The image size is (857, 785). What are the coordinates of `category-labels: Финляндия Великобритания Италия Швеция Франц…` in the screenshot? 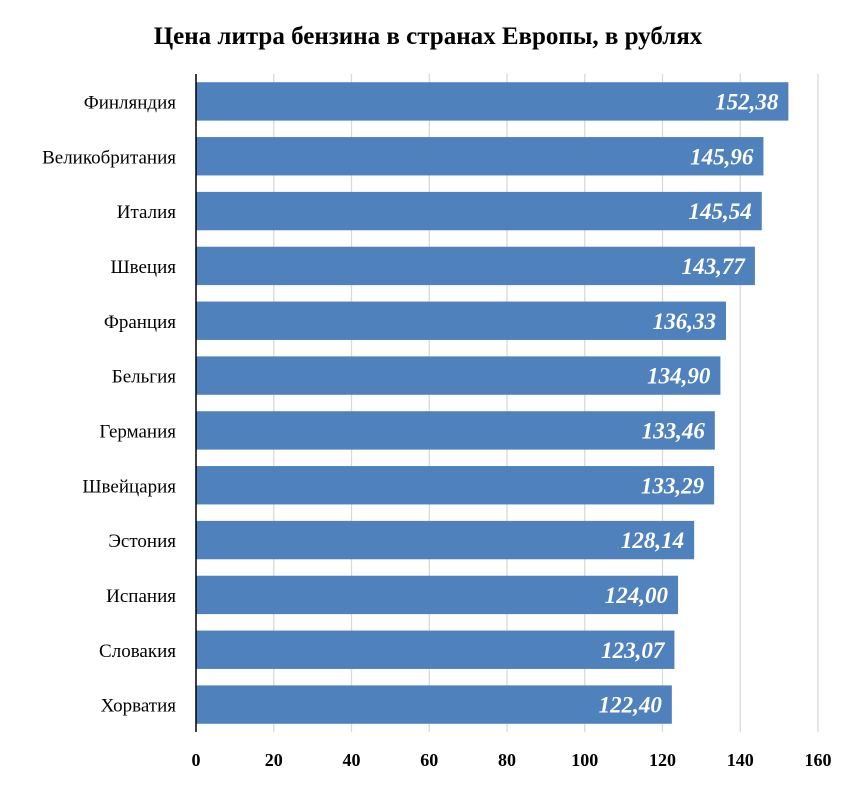 It's located at (109, 404).